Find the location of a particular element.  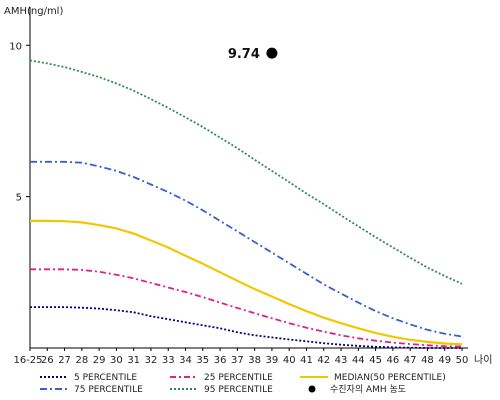

x-tick-label: 44 is located at coordinates (358, 360).